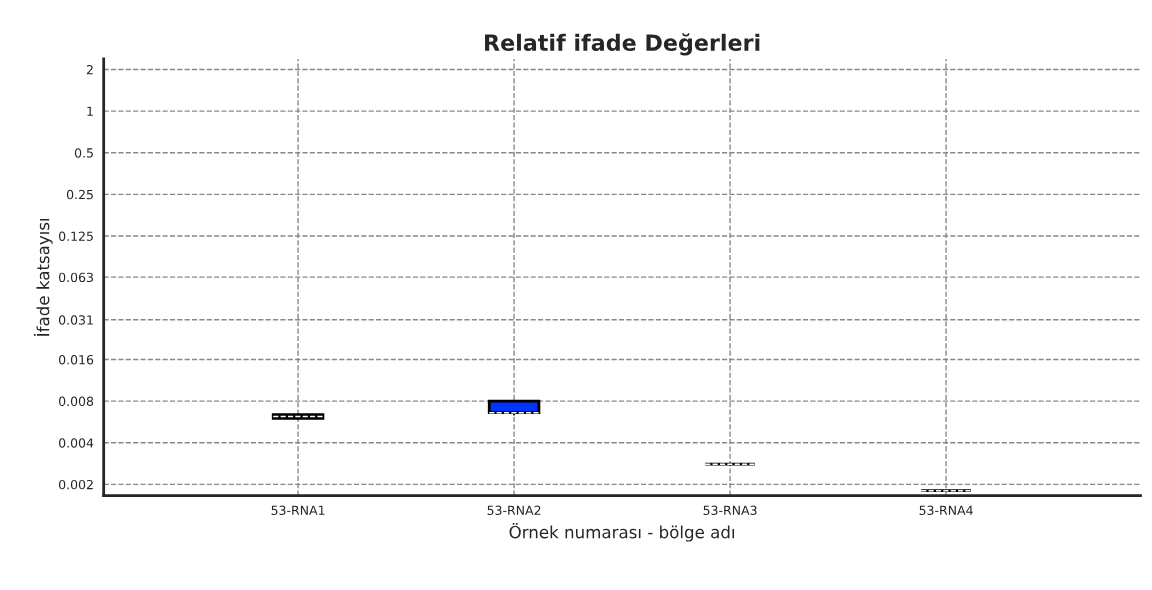  Describe the element at coordinates (90, 111) in the screenshot. I see `y-tick-label: 1` at that location.